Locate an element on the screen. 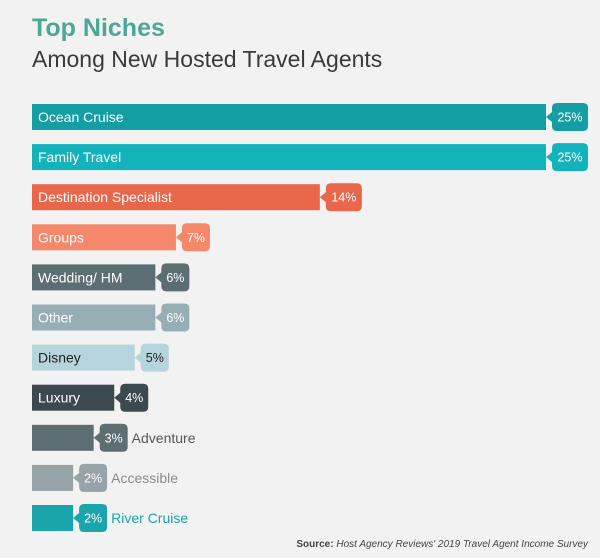 This screenshot has width=600, height=558. category-label: Other is located at coordinates (55, 318).